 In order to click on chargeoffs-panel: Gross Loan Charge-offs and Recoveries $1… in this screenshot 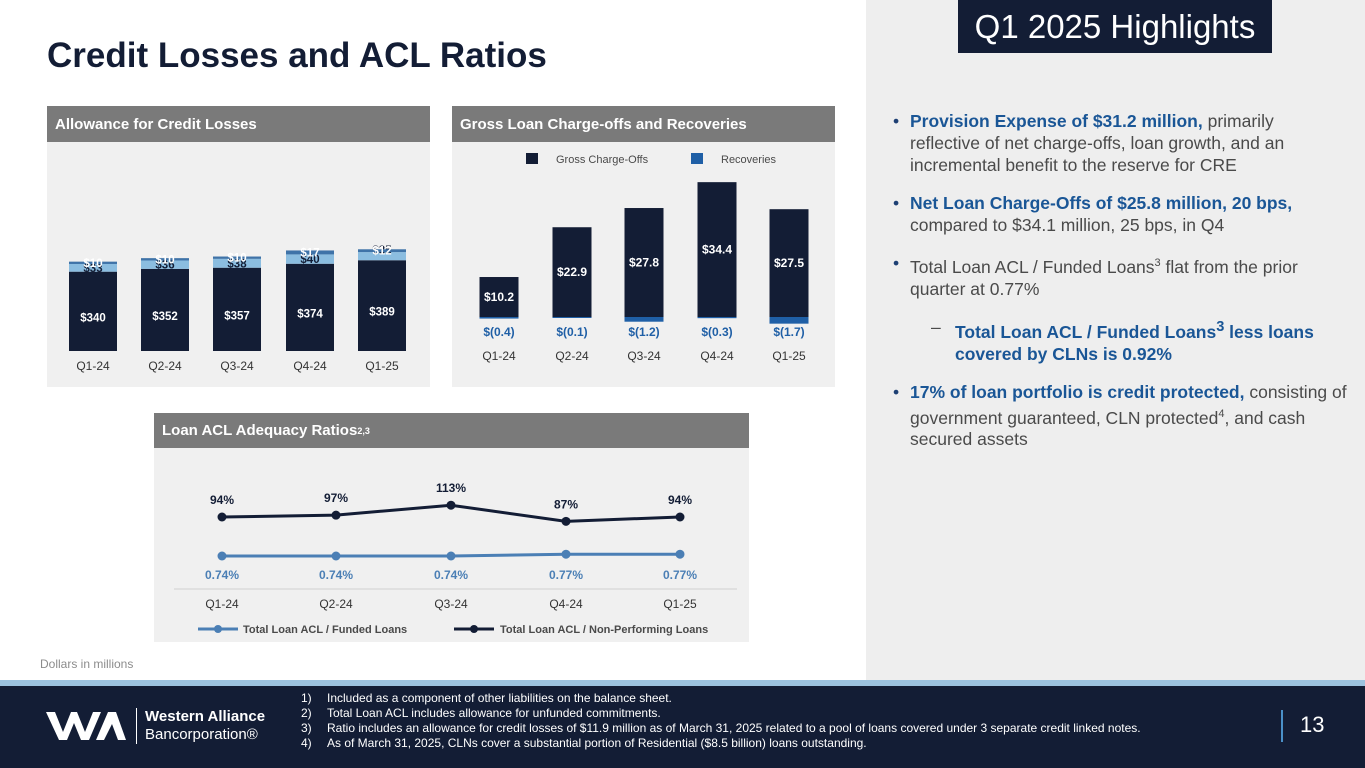, I will do `click(643, 246)`.